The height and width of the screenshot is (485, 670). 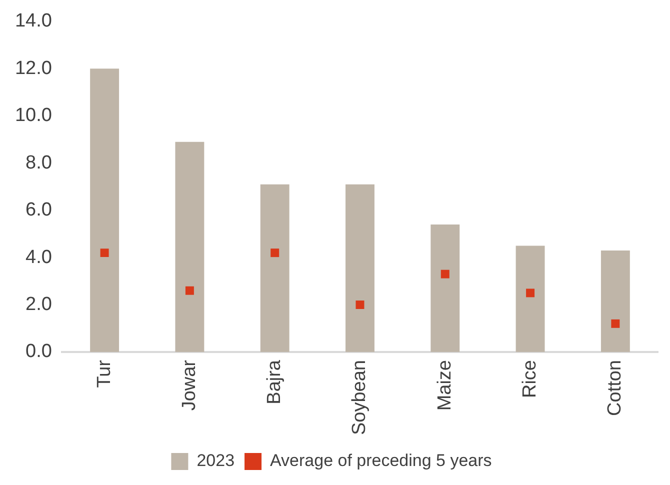 What do you see at coordinates (33, 115) in the screenshot?
I see `y-tick-label: 10.0` at bounding box center [33, 115].